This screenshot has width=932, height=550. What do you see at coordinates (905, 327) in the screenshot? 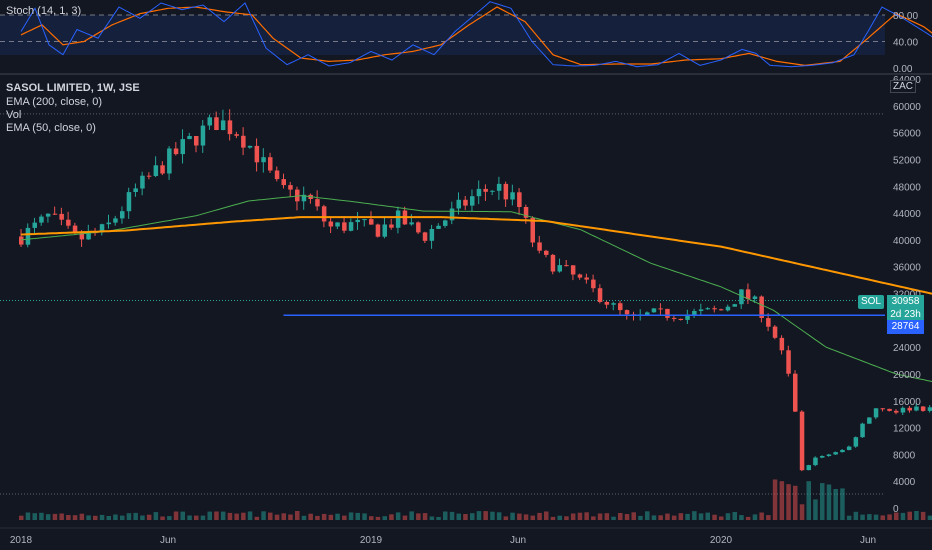
I see `horizontal-line-tag: 28764` at bounding box center [905, 327].